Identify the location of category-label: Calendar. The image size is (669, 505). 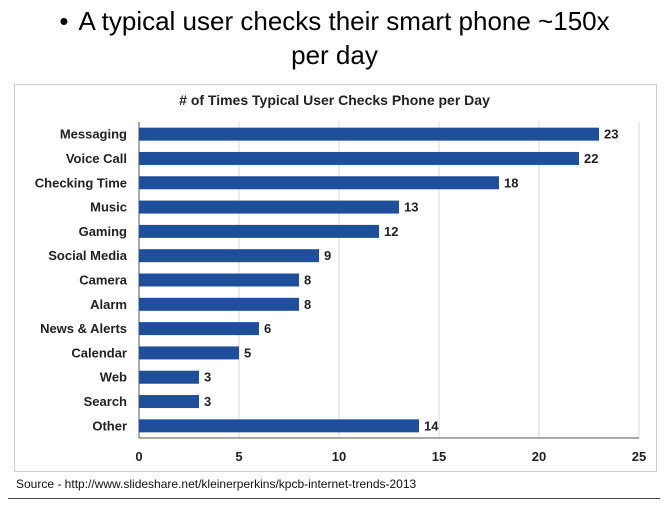
(99, 352).